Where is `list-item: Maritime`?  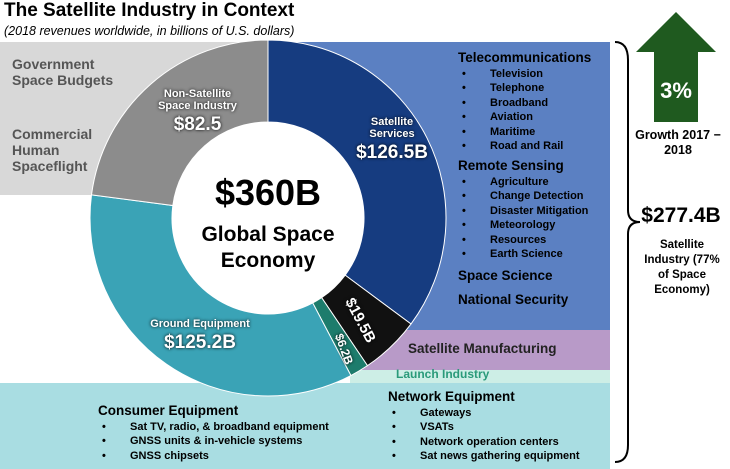
list-item: Maritime is located at coordinates (526, 132).